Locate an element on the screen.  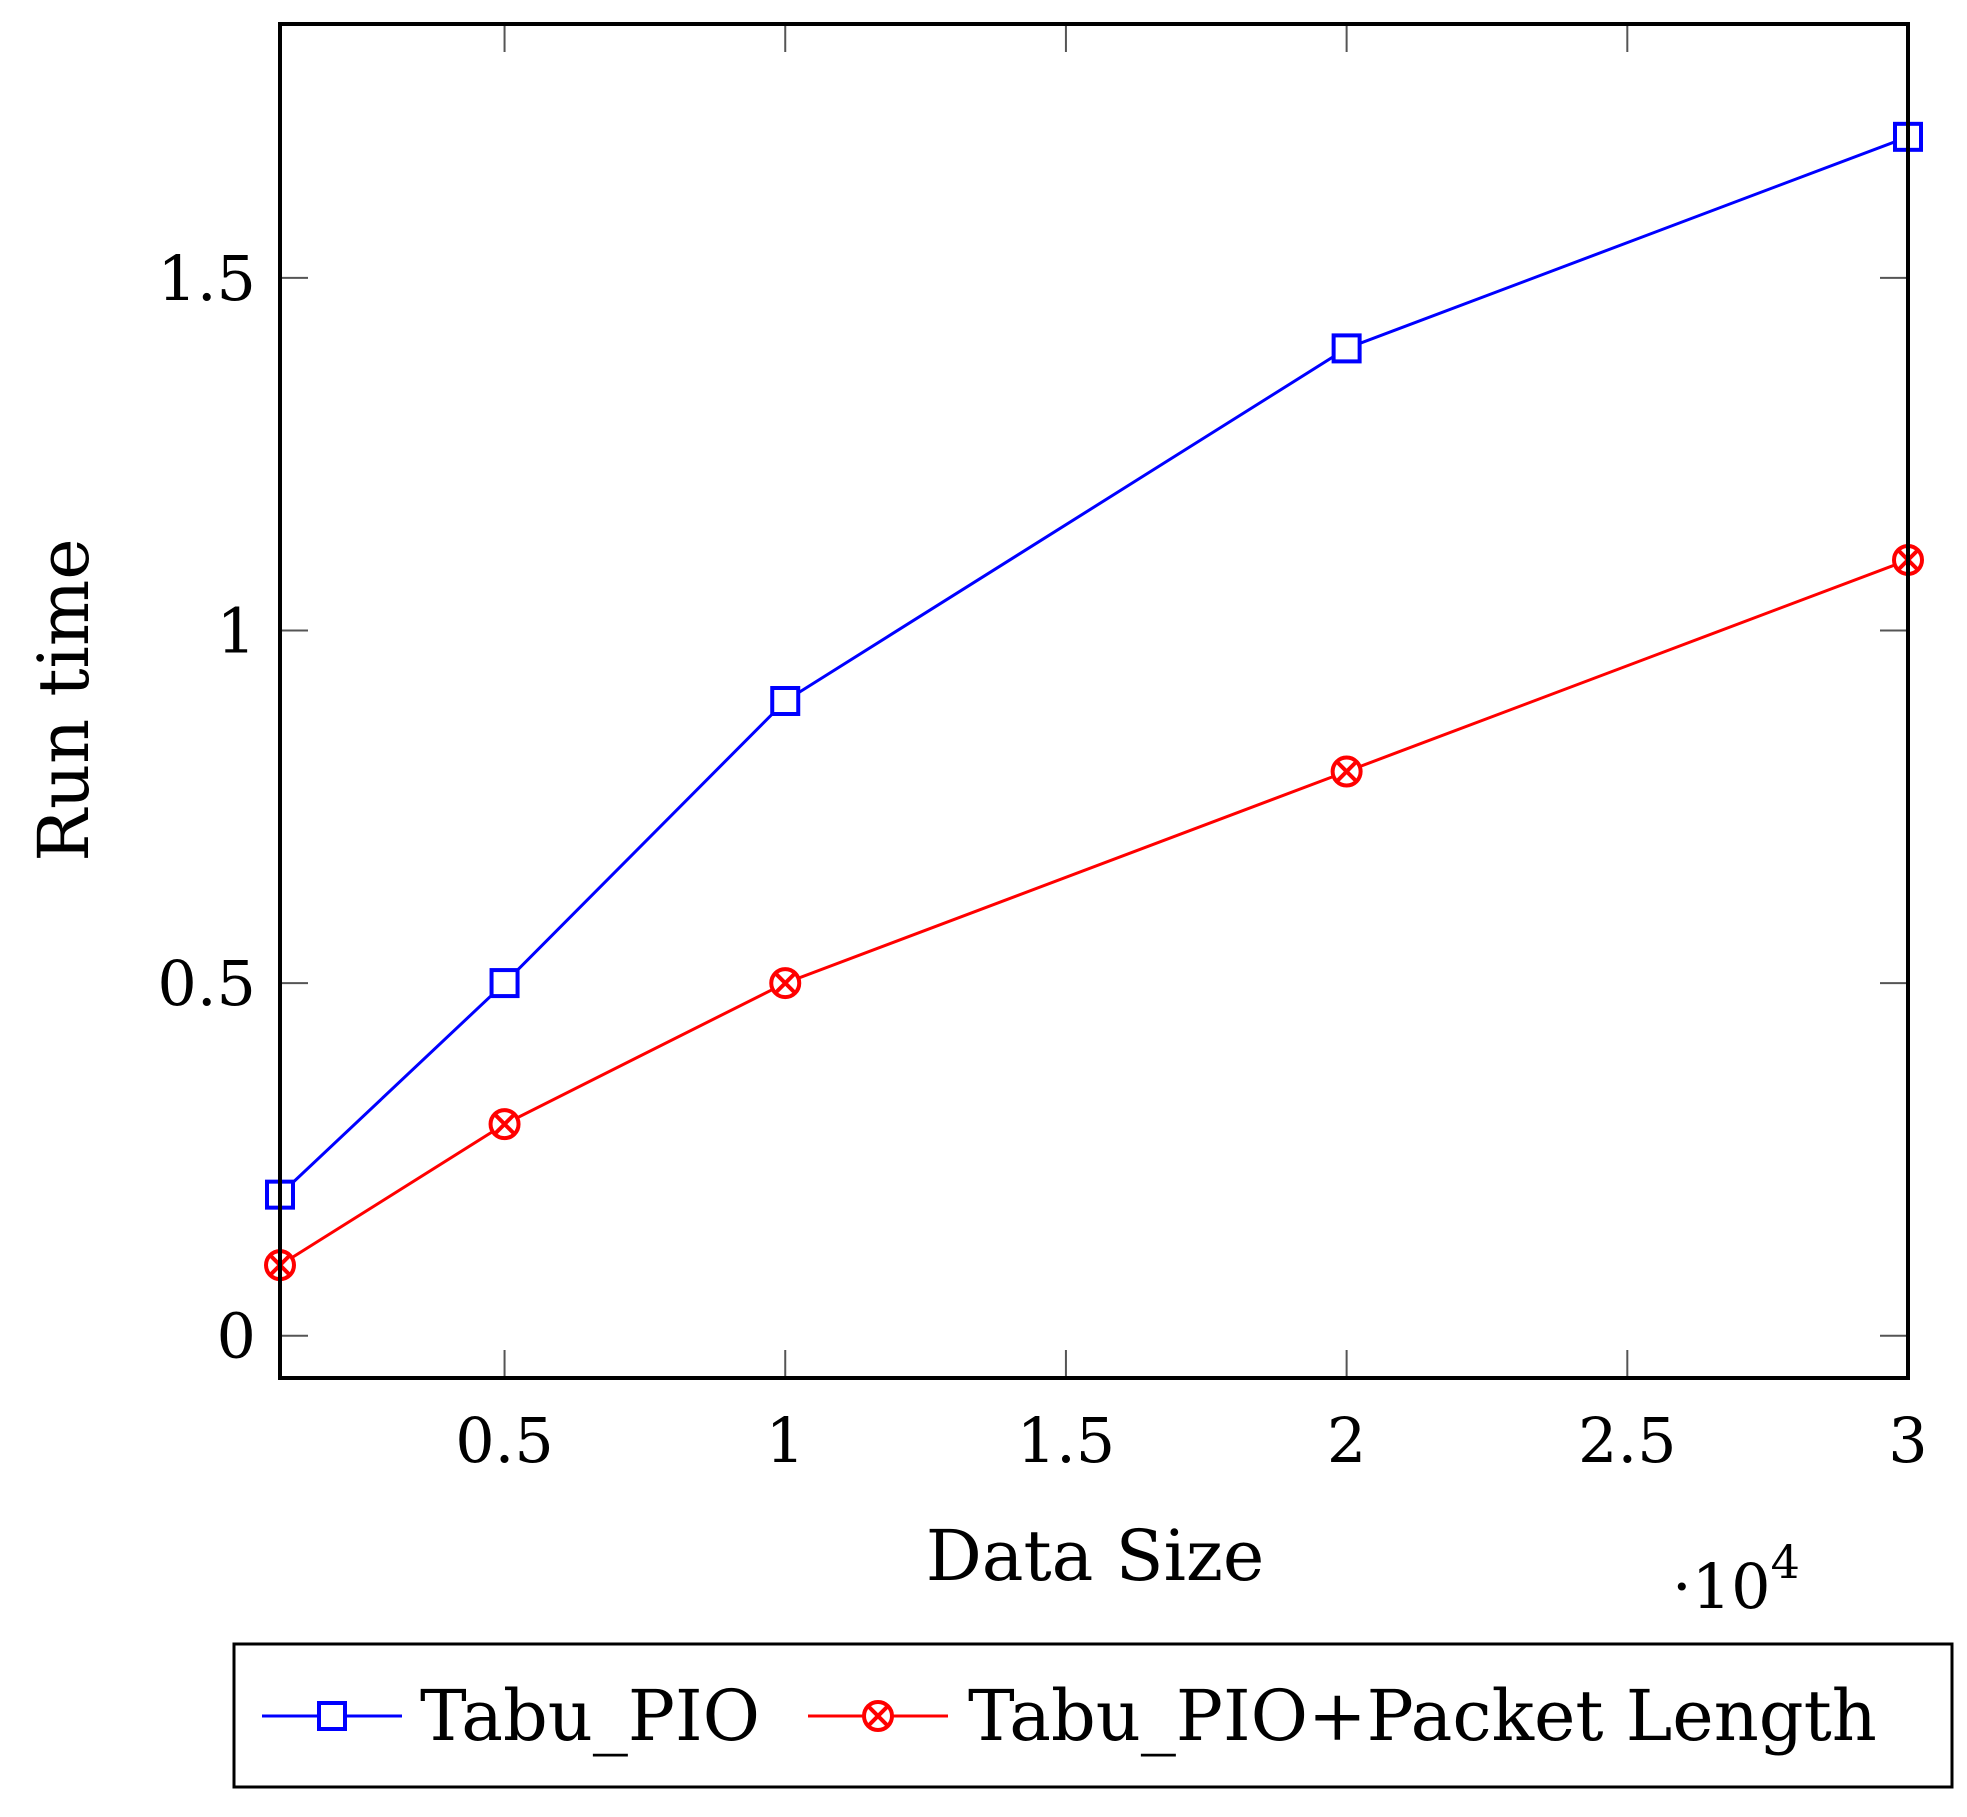
legend-items: Tabu_PIO Tabu_PIO+Packet Length is located at coordinates (1069, 1716).